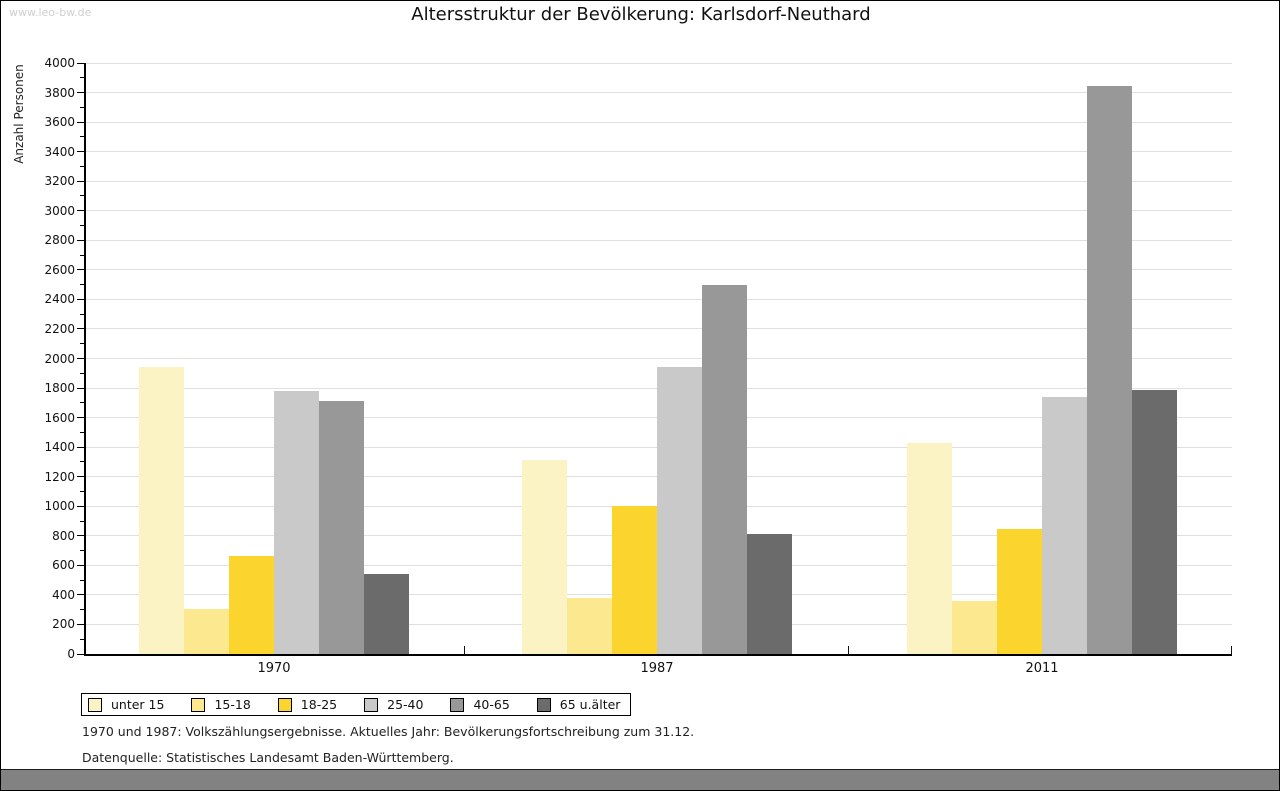  I want to click on y-axis-tick-label: 2600, so click(59, 269).